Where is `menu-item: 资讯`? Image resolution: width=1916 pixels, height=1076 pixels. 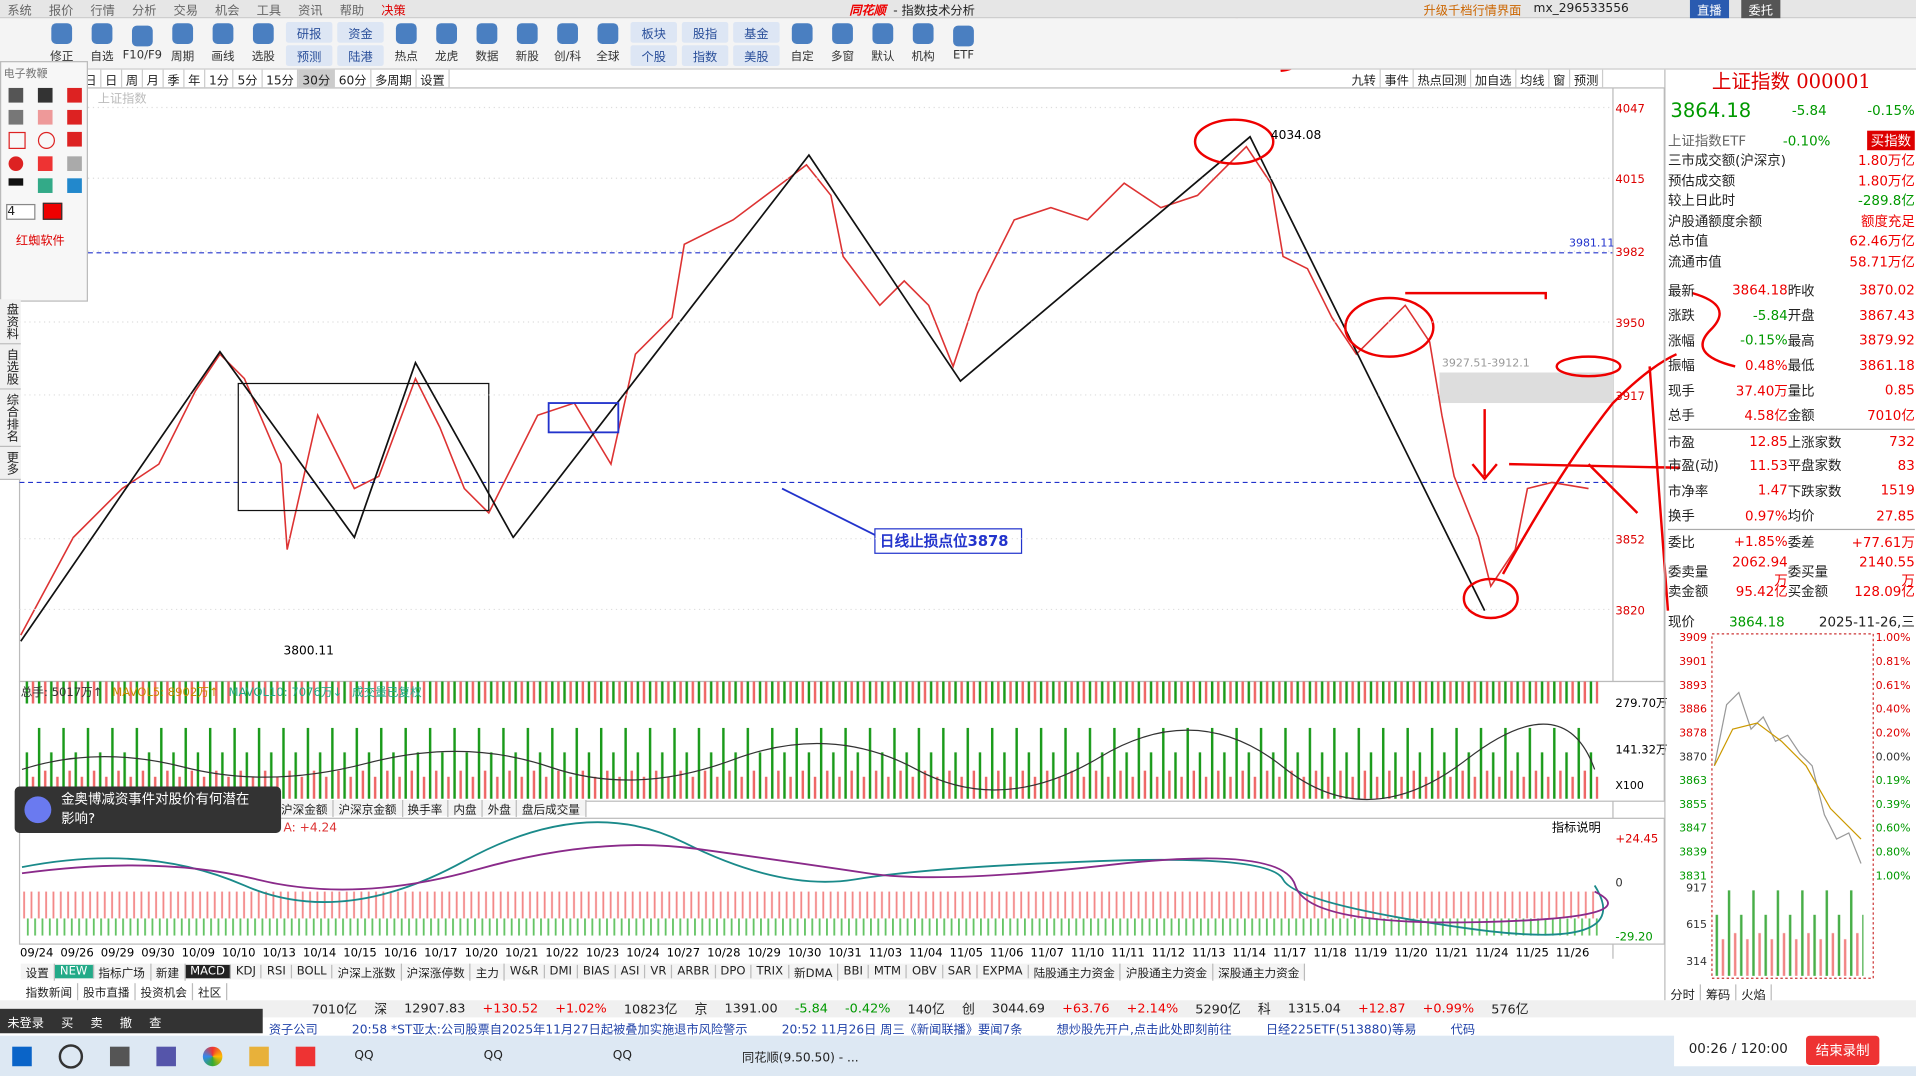
menu-item: 资讯 is located at coordinates (310, 11).